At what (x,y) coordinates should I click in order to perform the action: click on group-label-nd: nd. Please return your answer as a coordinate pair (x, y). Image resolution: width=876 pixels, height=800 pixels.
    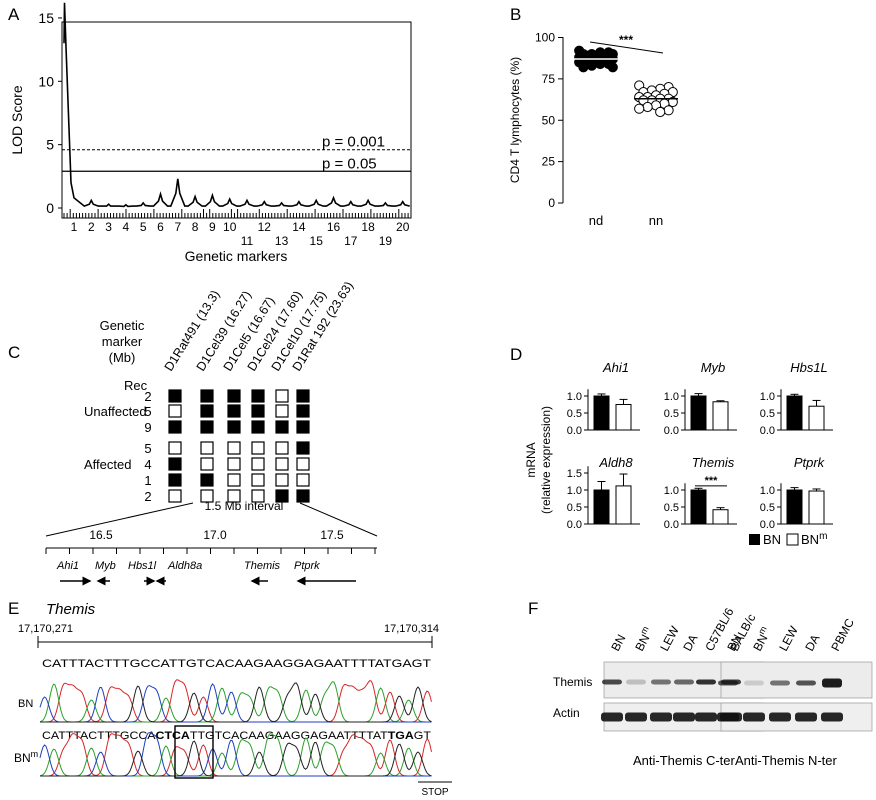
    Looking at the image, I should click on (596, 220).